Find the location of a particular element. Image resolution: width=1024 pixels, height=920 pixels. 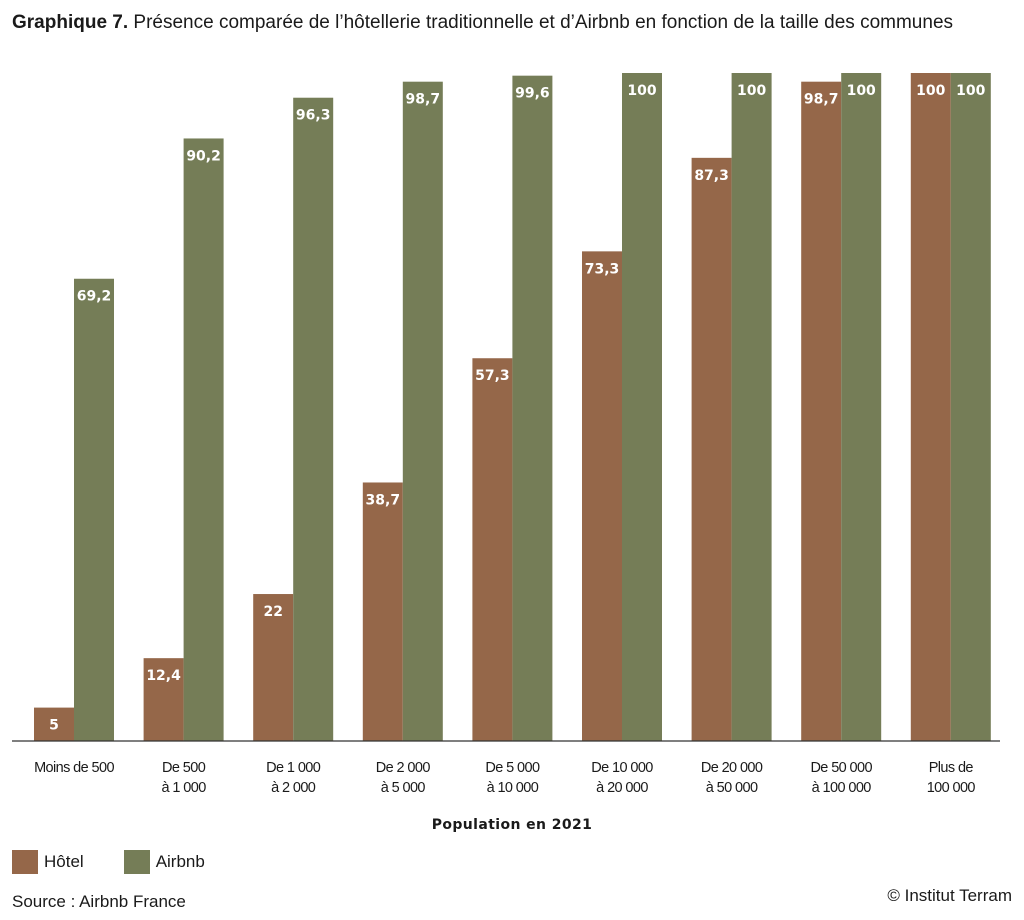

data-label-airbnb-1: 90,2 is located at coordinates (203, 156).